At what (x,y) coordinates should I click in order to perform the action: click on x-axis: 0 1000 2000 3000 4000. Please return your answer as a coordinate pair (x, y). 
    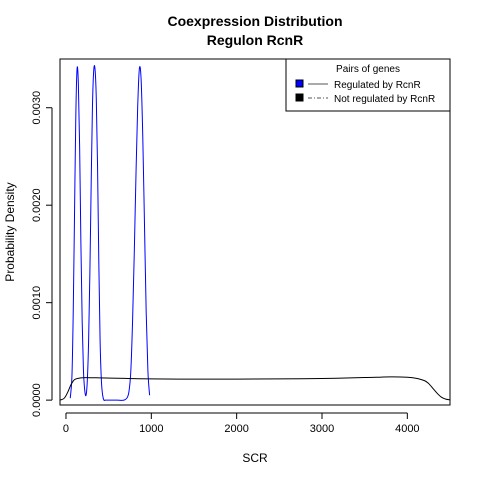
    Looking at the image, I should click on (241, 423).